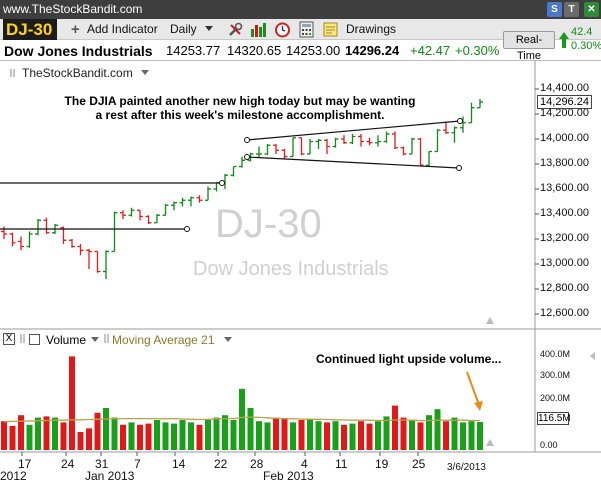  I want to click on volume-label: Volume, so click(66, 340).